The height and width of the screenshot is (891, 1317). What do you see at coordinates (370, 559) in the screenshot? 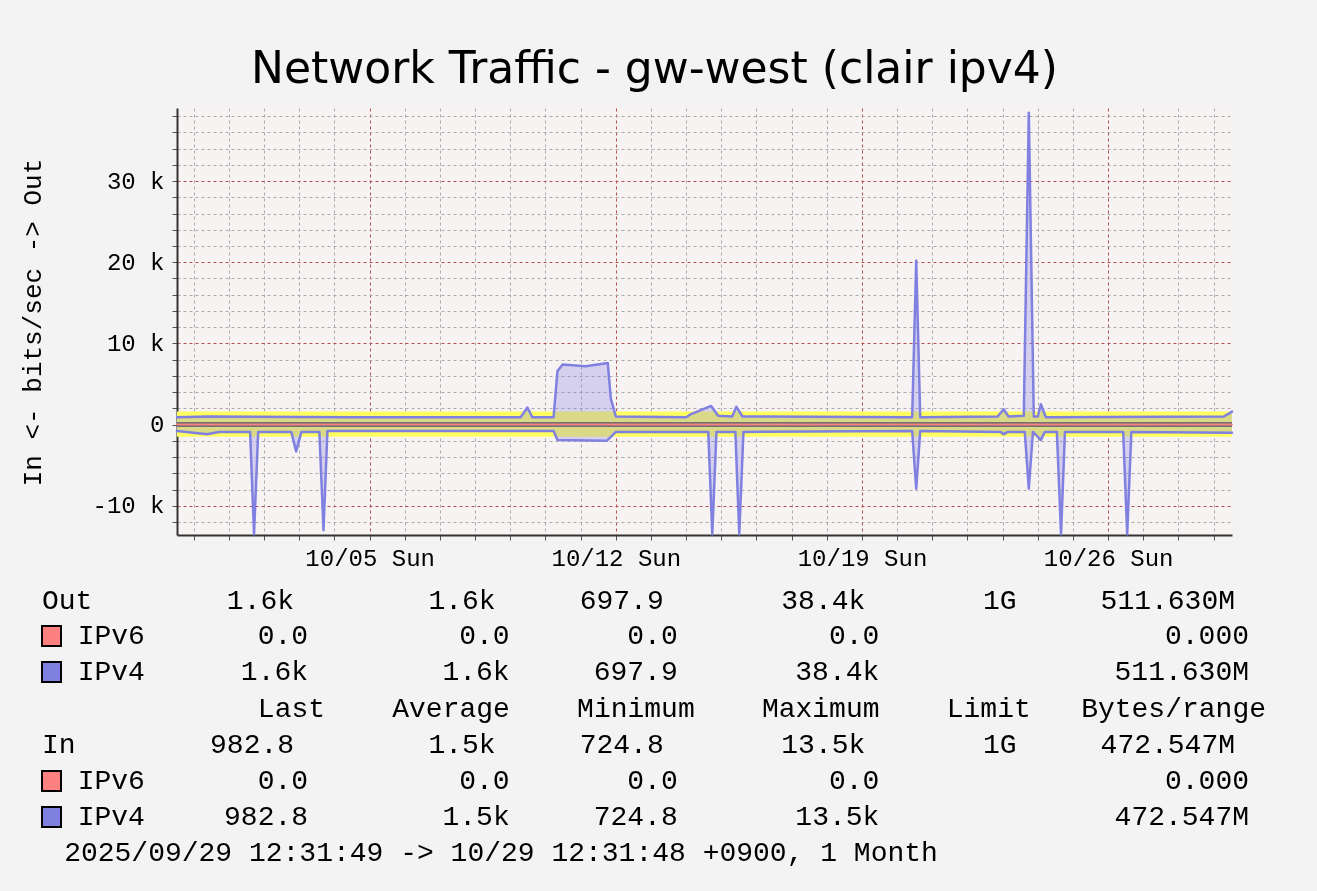
I see `x-tick-label: 10/05 Sun` at bounding box center [370, 559].